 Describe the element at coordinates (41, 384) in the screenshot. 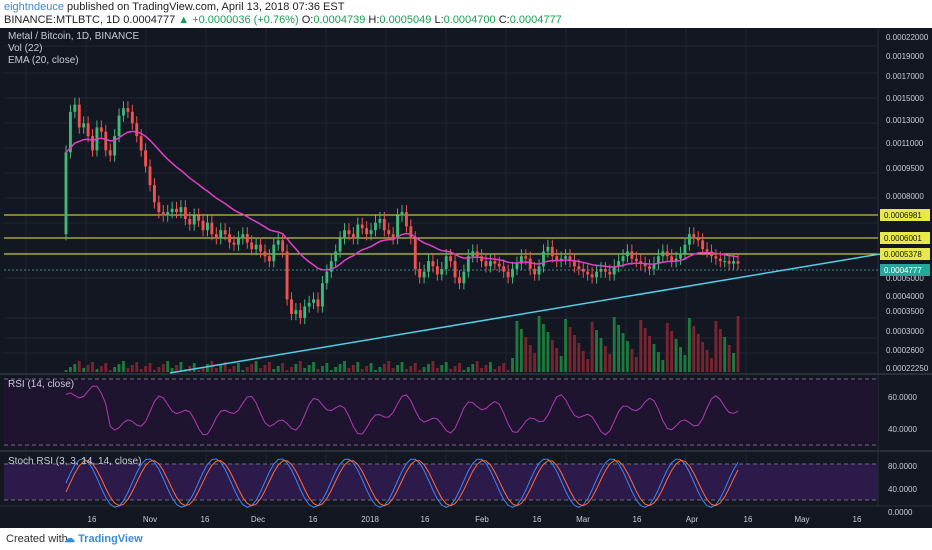

I see `rsi-label: RSI (14, close)` at that location.